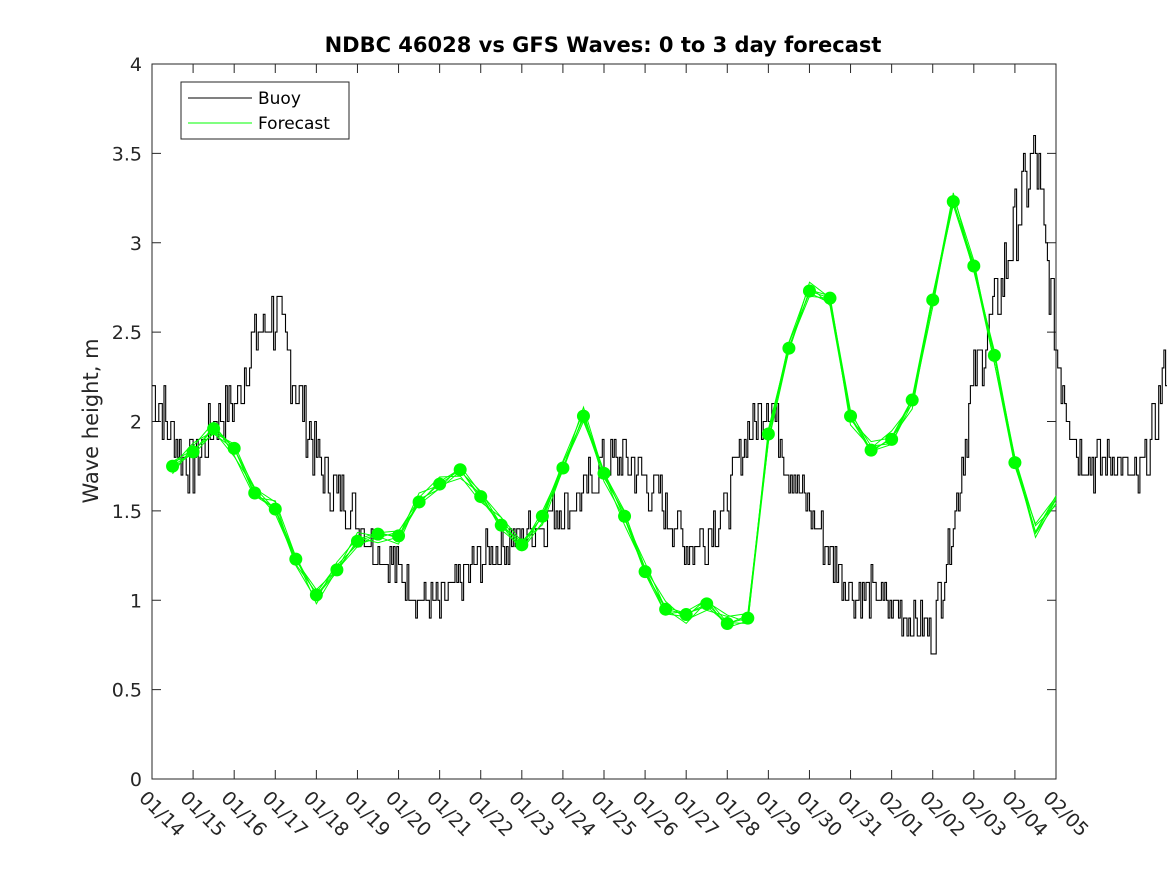  I want to click on y-tick-label: 0.5, so click(127, 691).